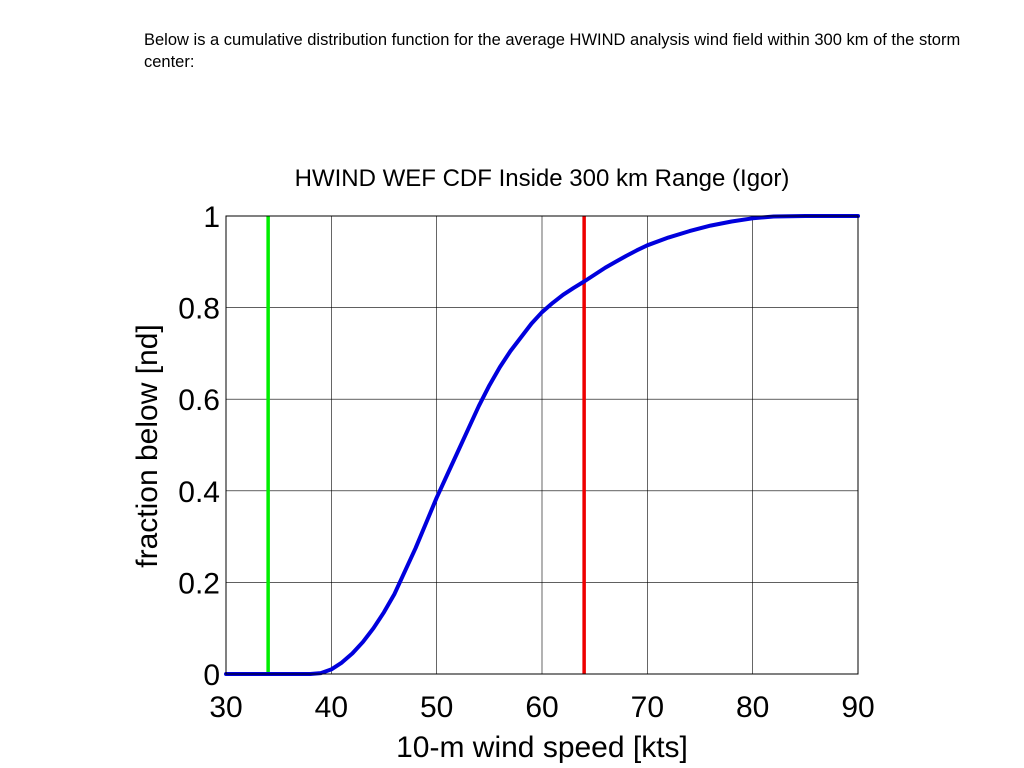 This screenshot has width=1024, height=768. Describe the element at coordinates (647, 707) in the screenshot. I see `x-tick-label: 70` at that location.